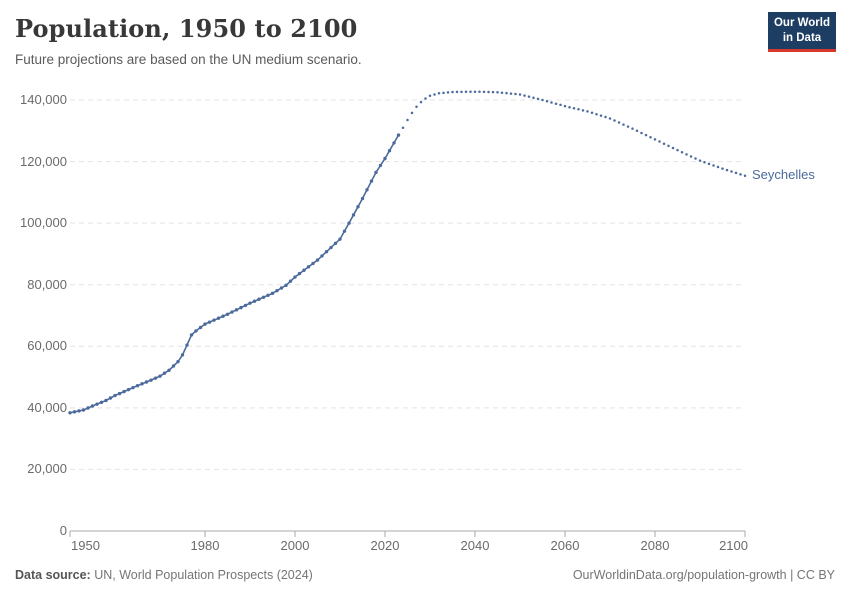  Describe the element at coordinates (201, 575) in the screenshot. I see `data-source-text: UN, World Population Prospects (2024)` at that location.